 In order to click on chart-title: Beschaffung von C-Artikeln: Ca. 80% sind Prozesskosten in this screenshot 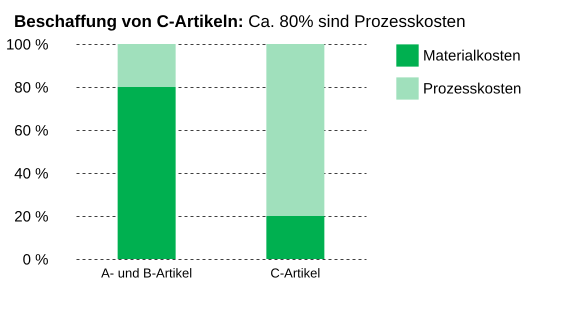, I will do `click(240, 21)`.